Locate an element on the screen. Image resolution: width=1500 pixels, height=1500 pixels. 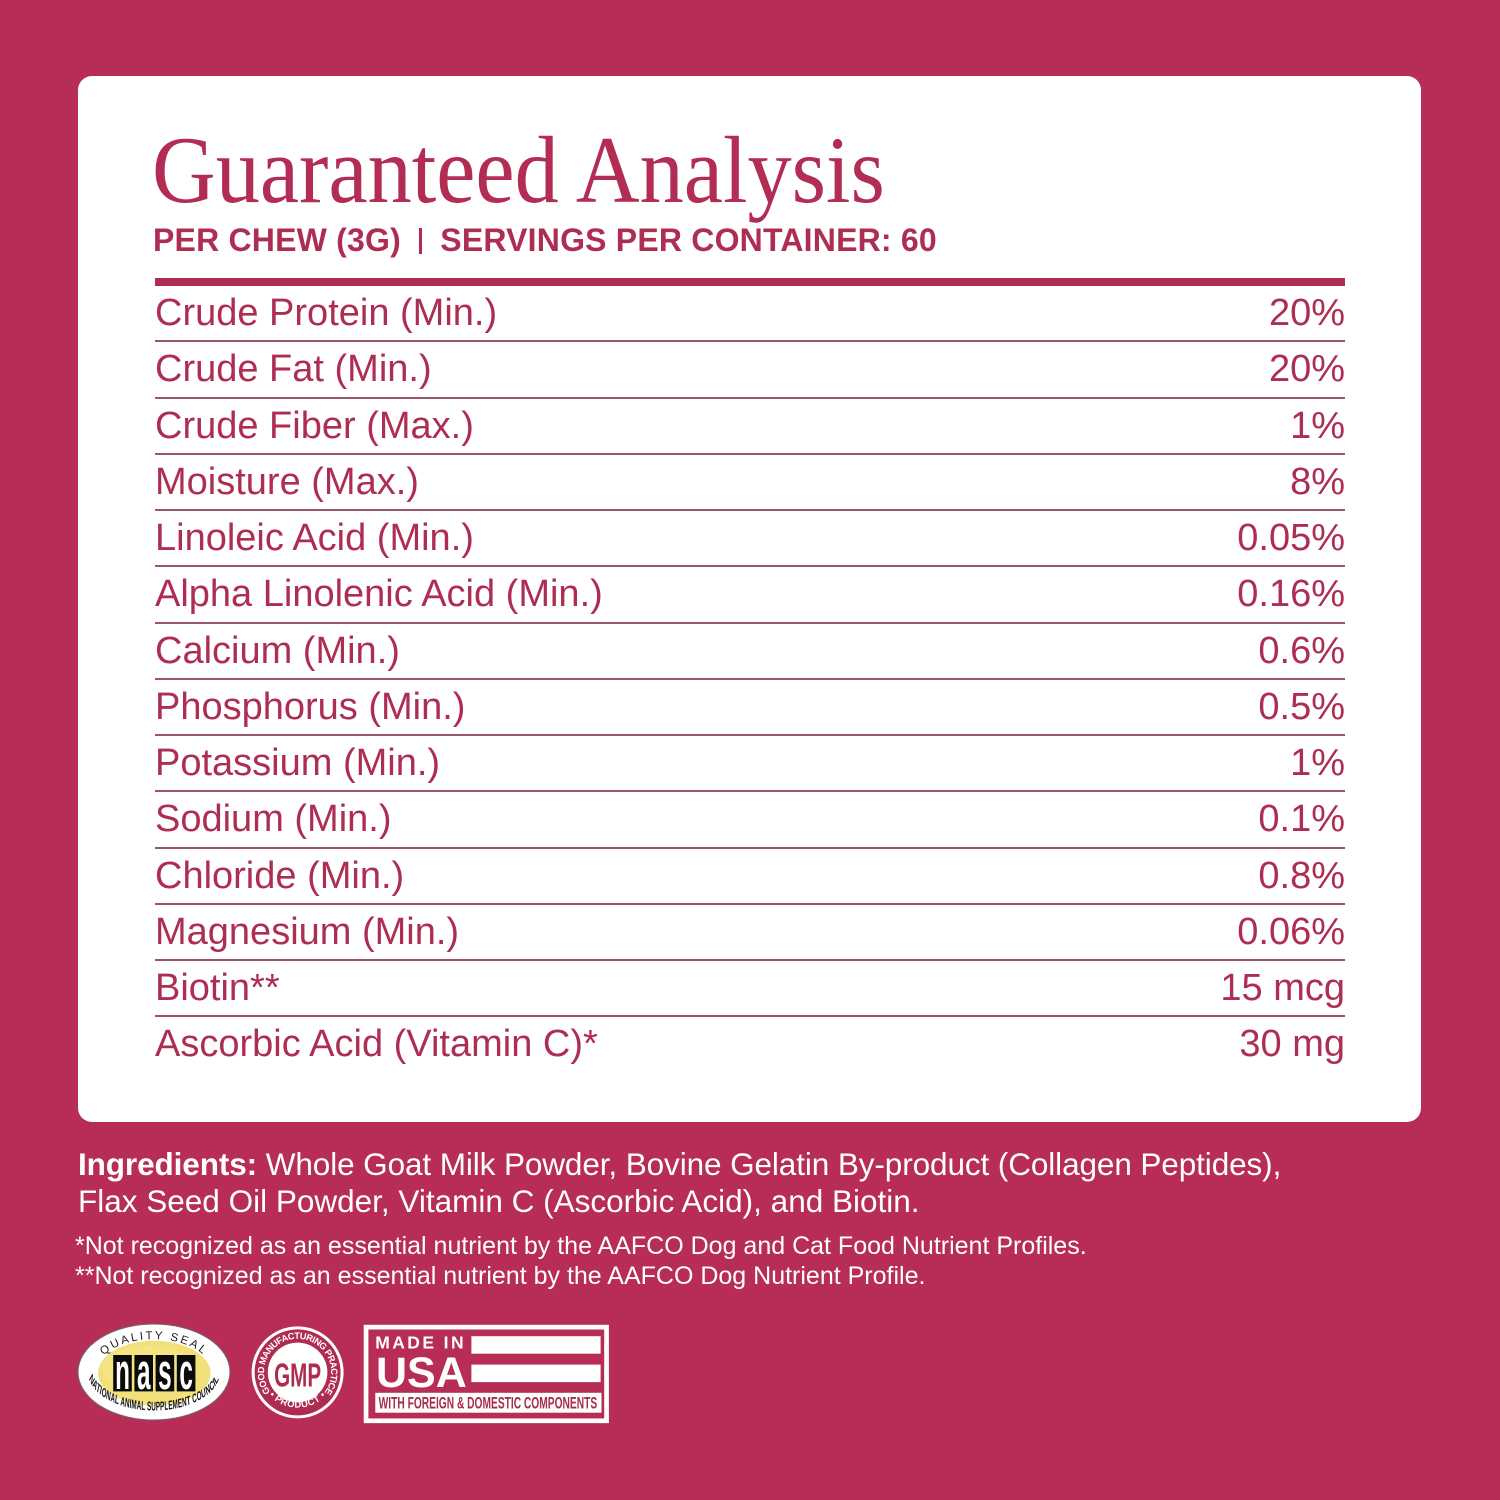
svg-text: GMP is located at coordinates (297, 1374).